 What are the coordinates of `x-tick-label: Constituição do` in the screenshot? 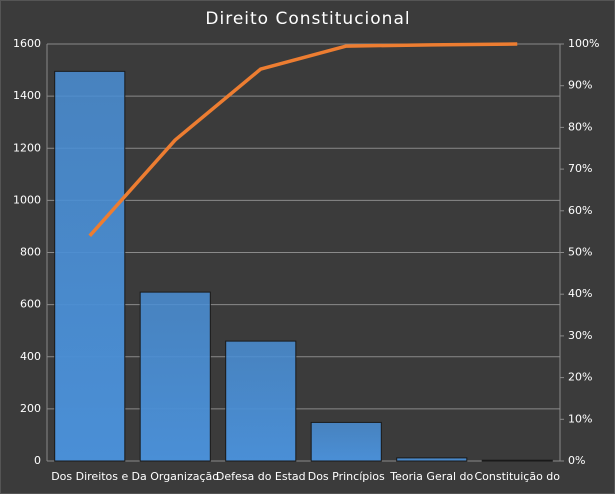 It's located at (517, 476).